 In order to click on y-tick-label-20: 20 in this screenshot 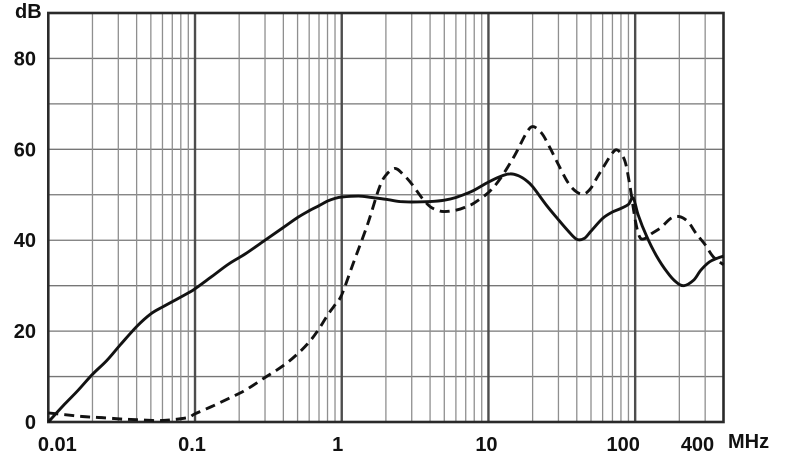, I will do `click(25, 332)`.